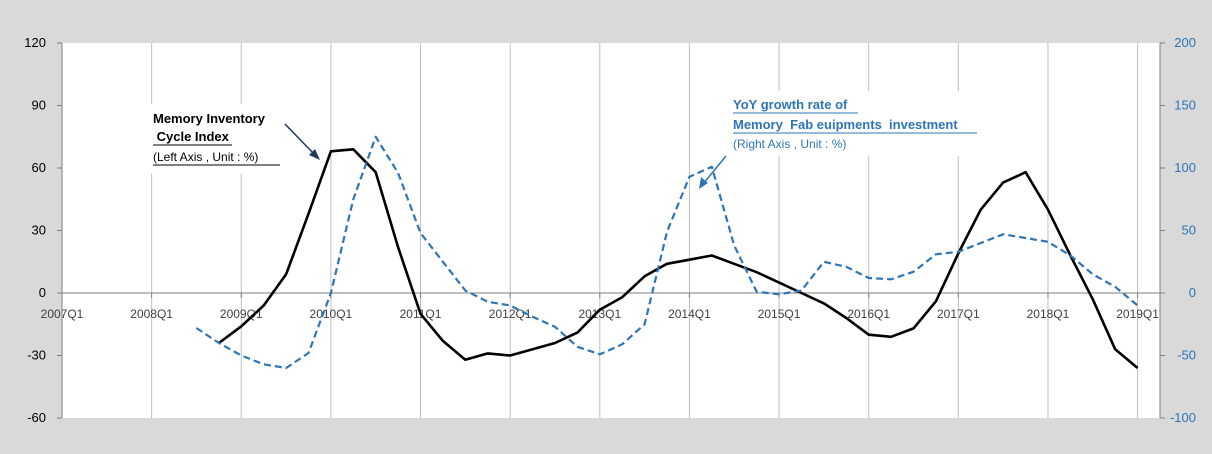 The image size is (1212, 454). What do you see at coordinates (779, 314) in the screenshot?
I see `x-tick-label: 2015Q1` at bounding box center [779, 314].